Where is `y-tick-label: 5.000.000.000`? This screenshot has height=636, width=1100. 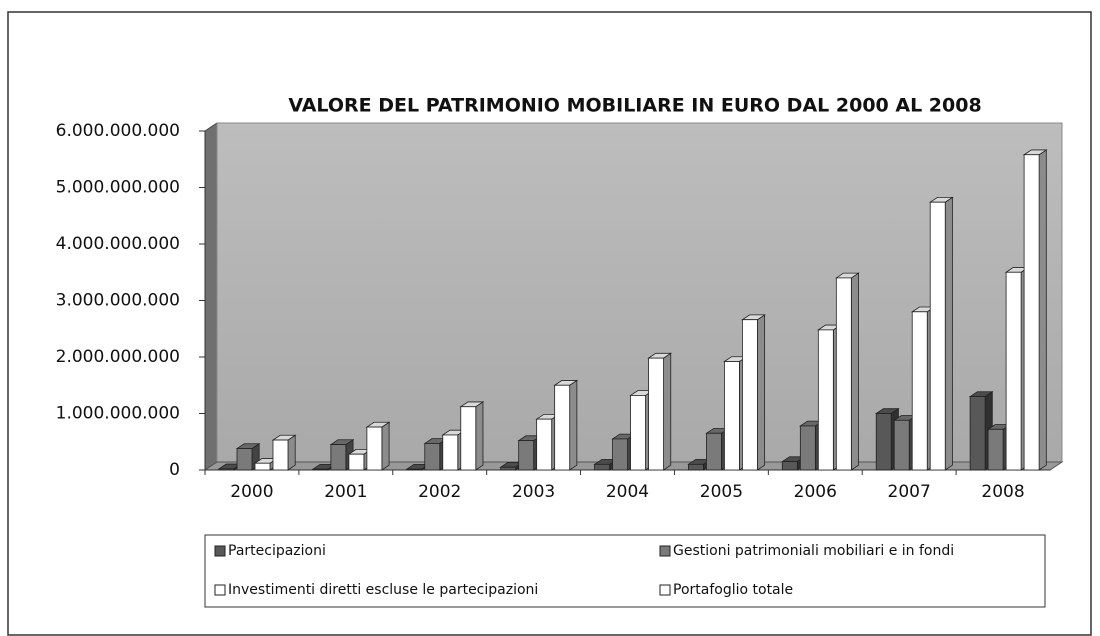
y-tick-label: 5.000.000.000 is located at coordinates (118, 188).